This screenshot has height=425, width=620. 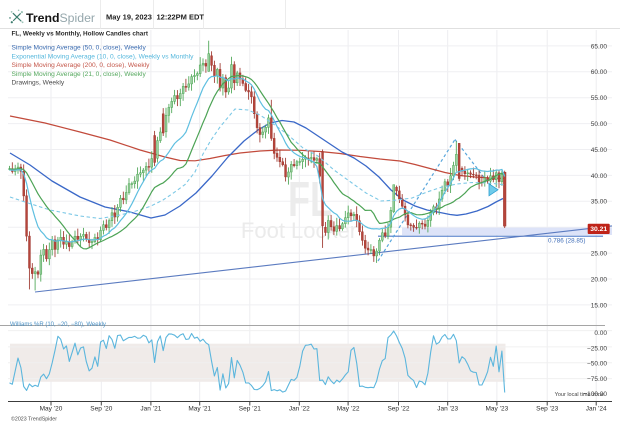 I want to click on svg-text: 55.00, so click(x=599, y=98).